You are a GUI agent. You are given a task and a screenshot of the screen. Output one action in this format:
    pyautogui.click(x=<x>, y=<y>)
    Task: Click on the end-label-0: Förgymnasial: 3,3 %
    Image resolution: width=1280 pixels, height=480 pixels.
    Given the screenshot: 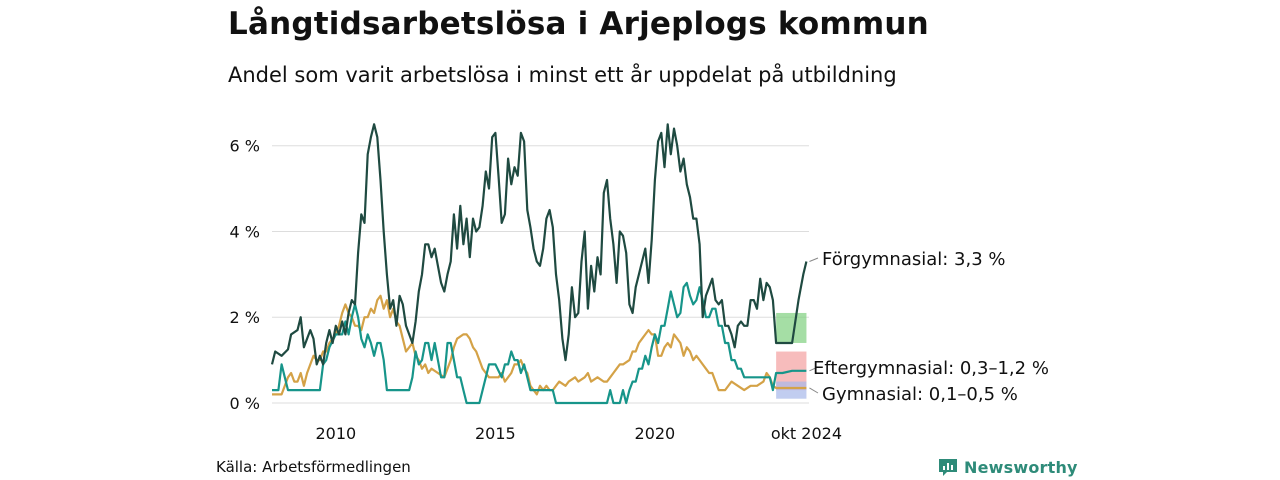 What is the action you would take?
    pyautogui.click(x=914, y=259)
    